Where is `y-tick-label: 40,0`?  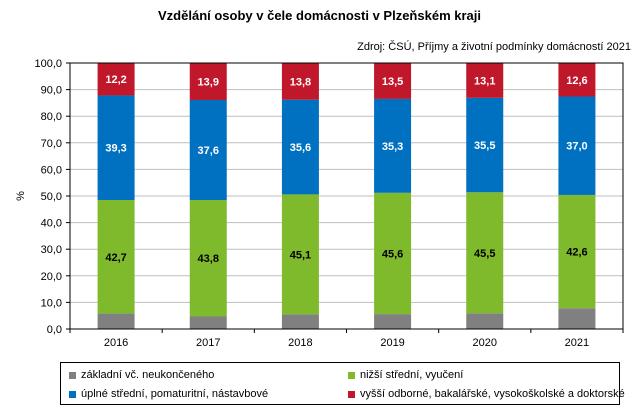 y-tick-label: 40,0 is located at coordinates (51, 224).